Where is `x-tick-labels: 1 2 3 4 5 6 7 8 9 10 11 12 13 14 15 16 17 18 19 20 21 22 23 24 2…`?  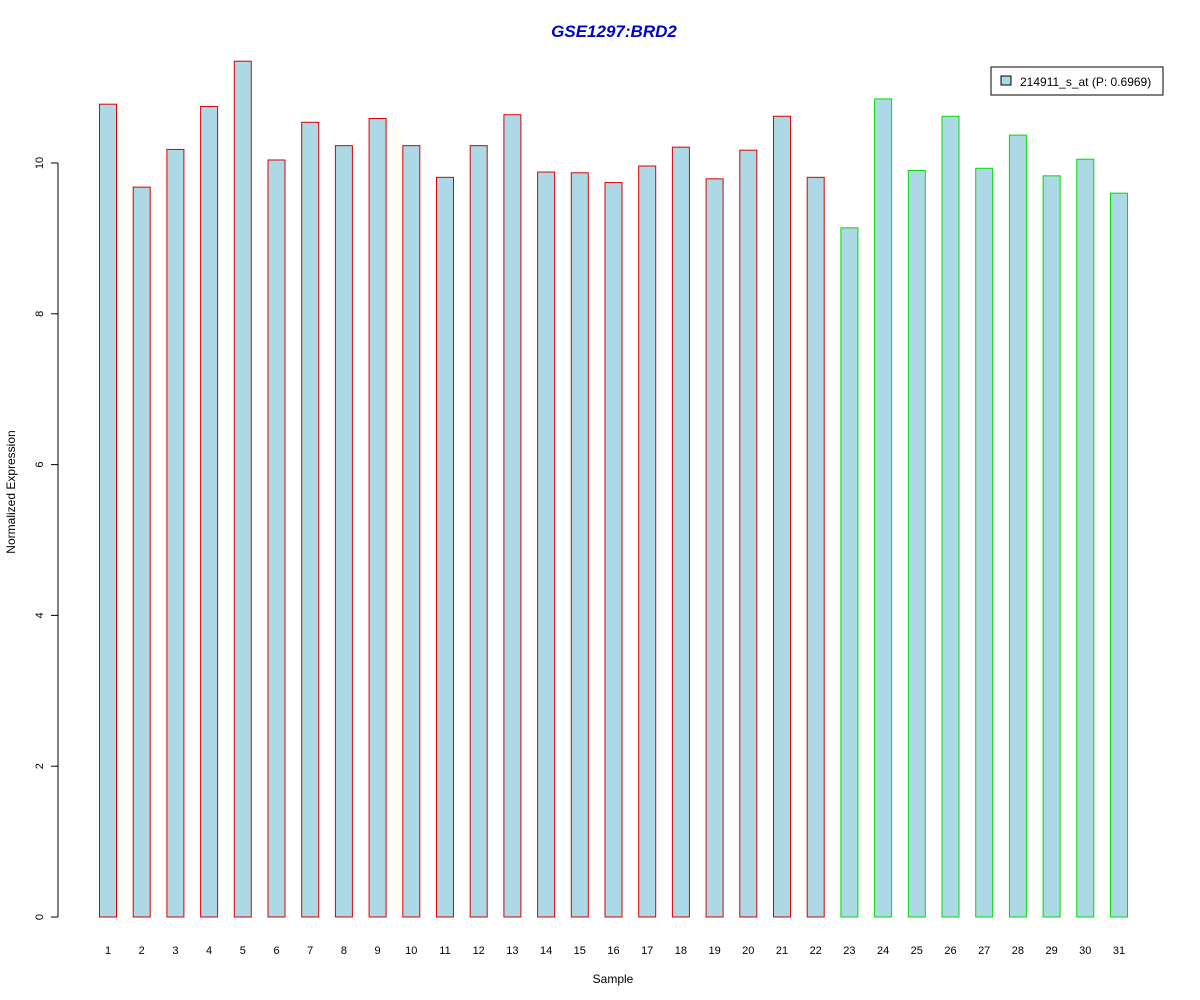 x-tick-labels: 1 2 3 4 5 6 7 8 9 10 11 12 13 14 15 16 17 18 19 20 21 22 23 24 2… is located at coordinates (615, 951).